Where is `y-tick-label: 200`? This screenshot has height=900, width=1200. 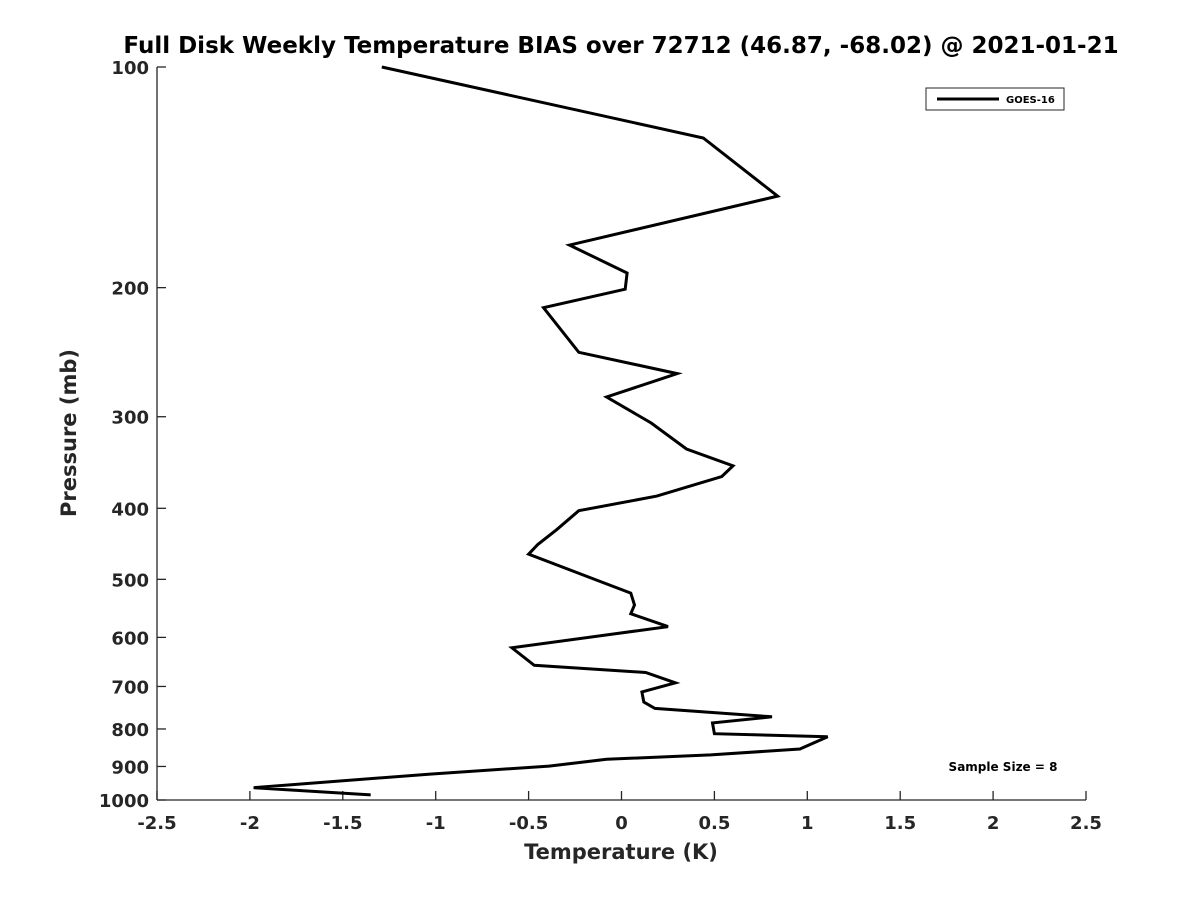
y-tick-label: 200 is located at coordinates (130, 289).